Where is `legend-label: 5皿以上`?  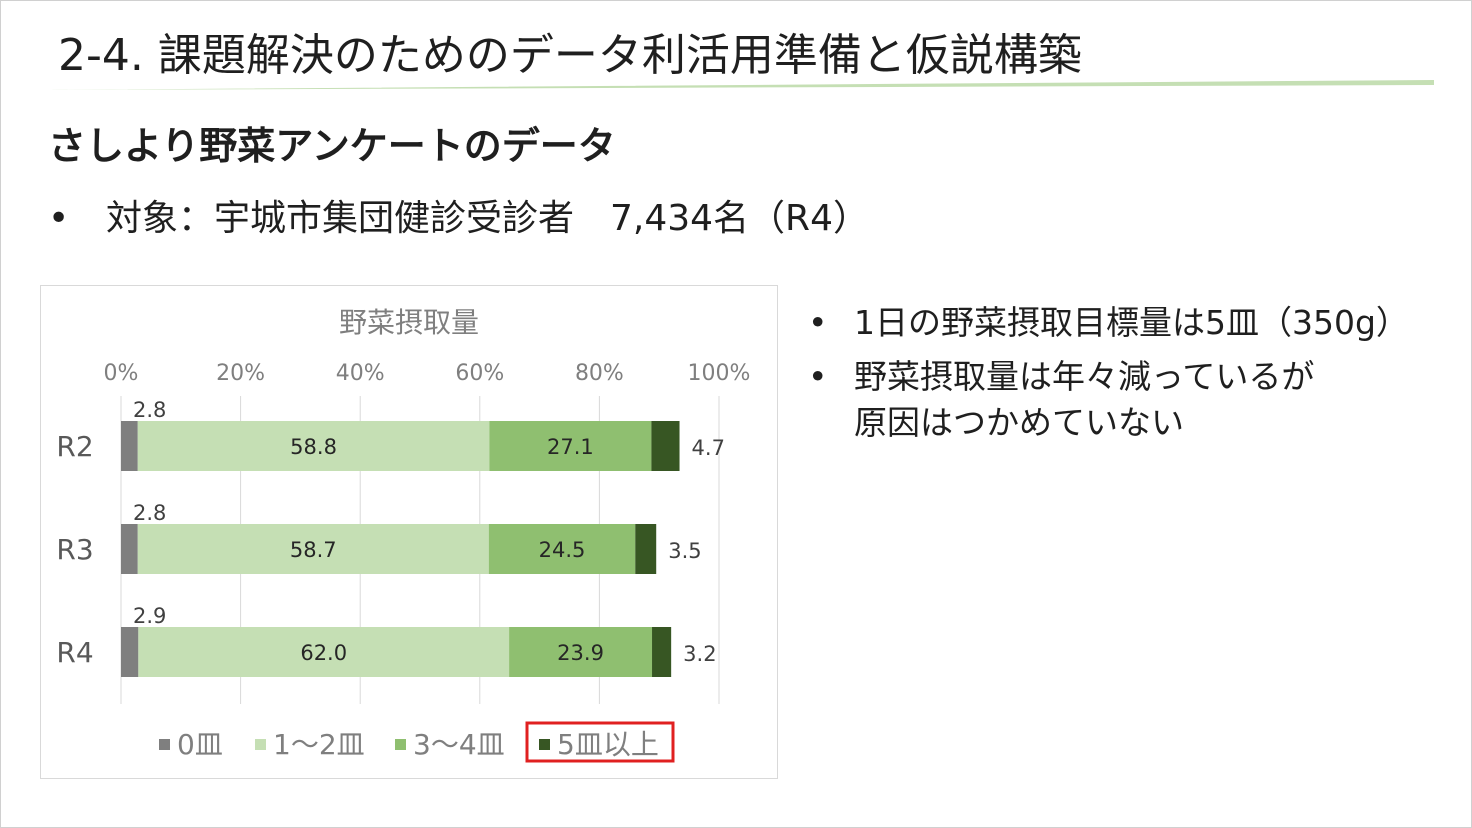
legend-label: 5皿以上 is located at coordinates (608, 744).